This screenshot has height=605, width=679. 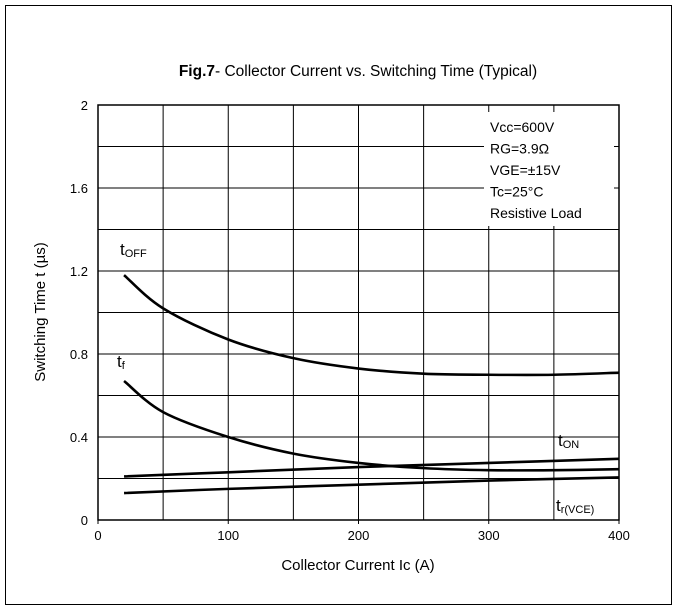 What do you see at coordinates (516, 192) in the screenshot?
I see `condition-line: Tc=25°C` at bounding box center [516, 192].